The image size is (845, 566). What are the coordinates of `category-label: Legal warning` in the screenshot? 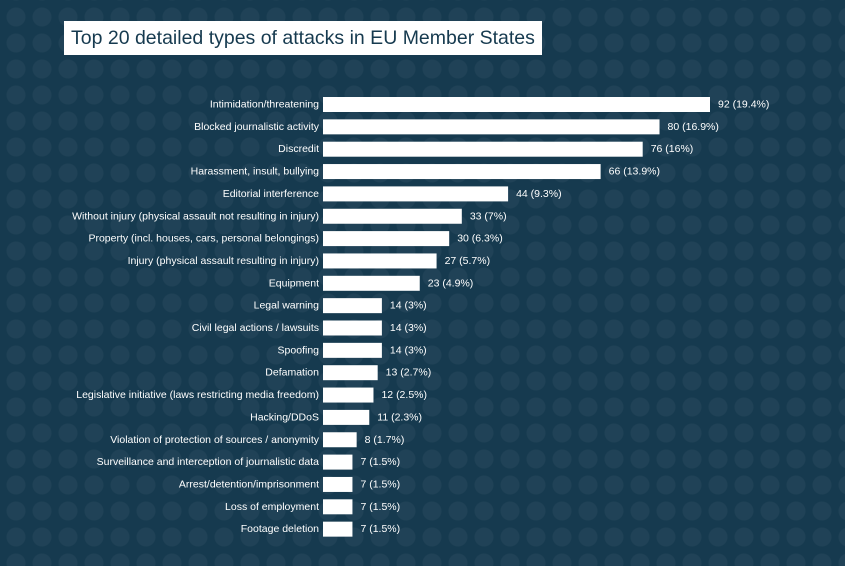 It's located at (287, 306).